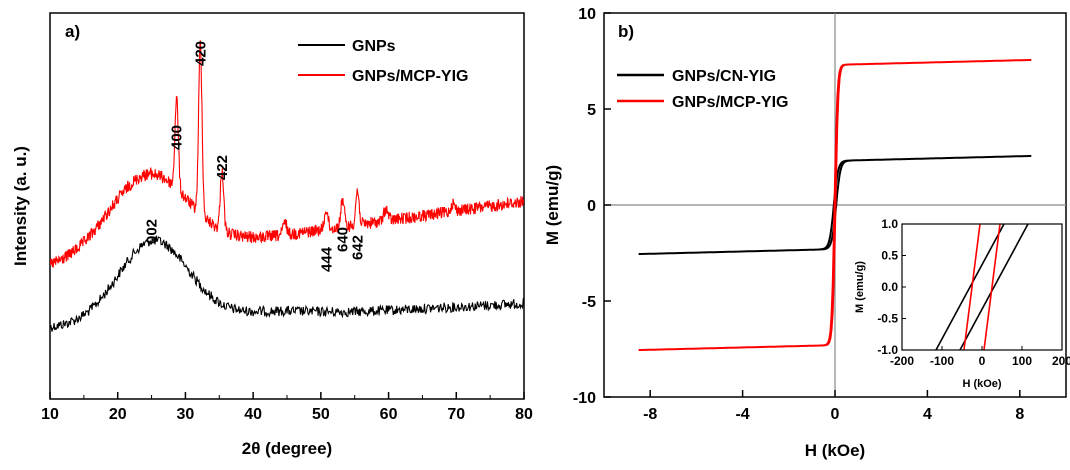  What do you see at coordinates (374, 46) in the screenshot?
I see `xrd-legend-label-gnps: GNPs` at bounding box center [374, 46].